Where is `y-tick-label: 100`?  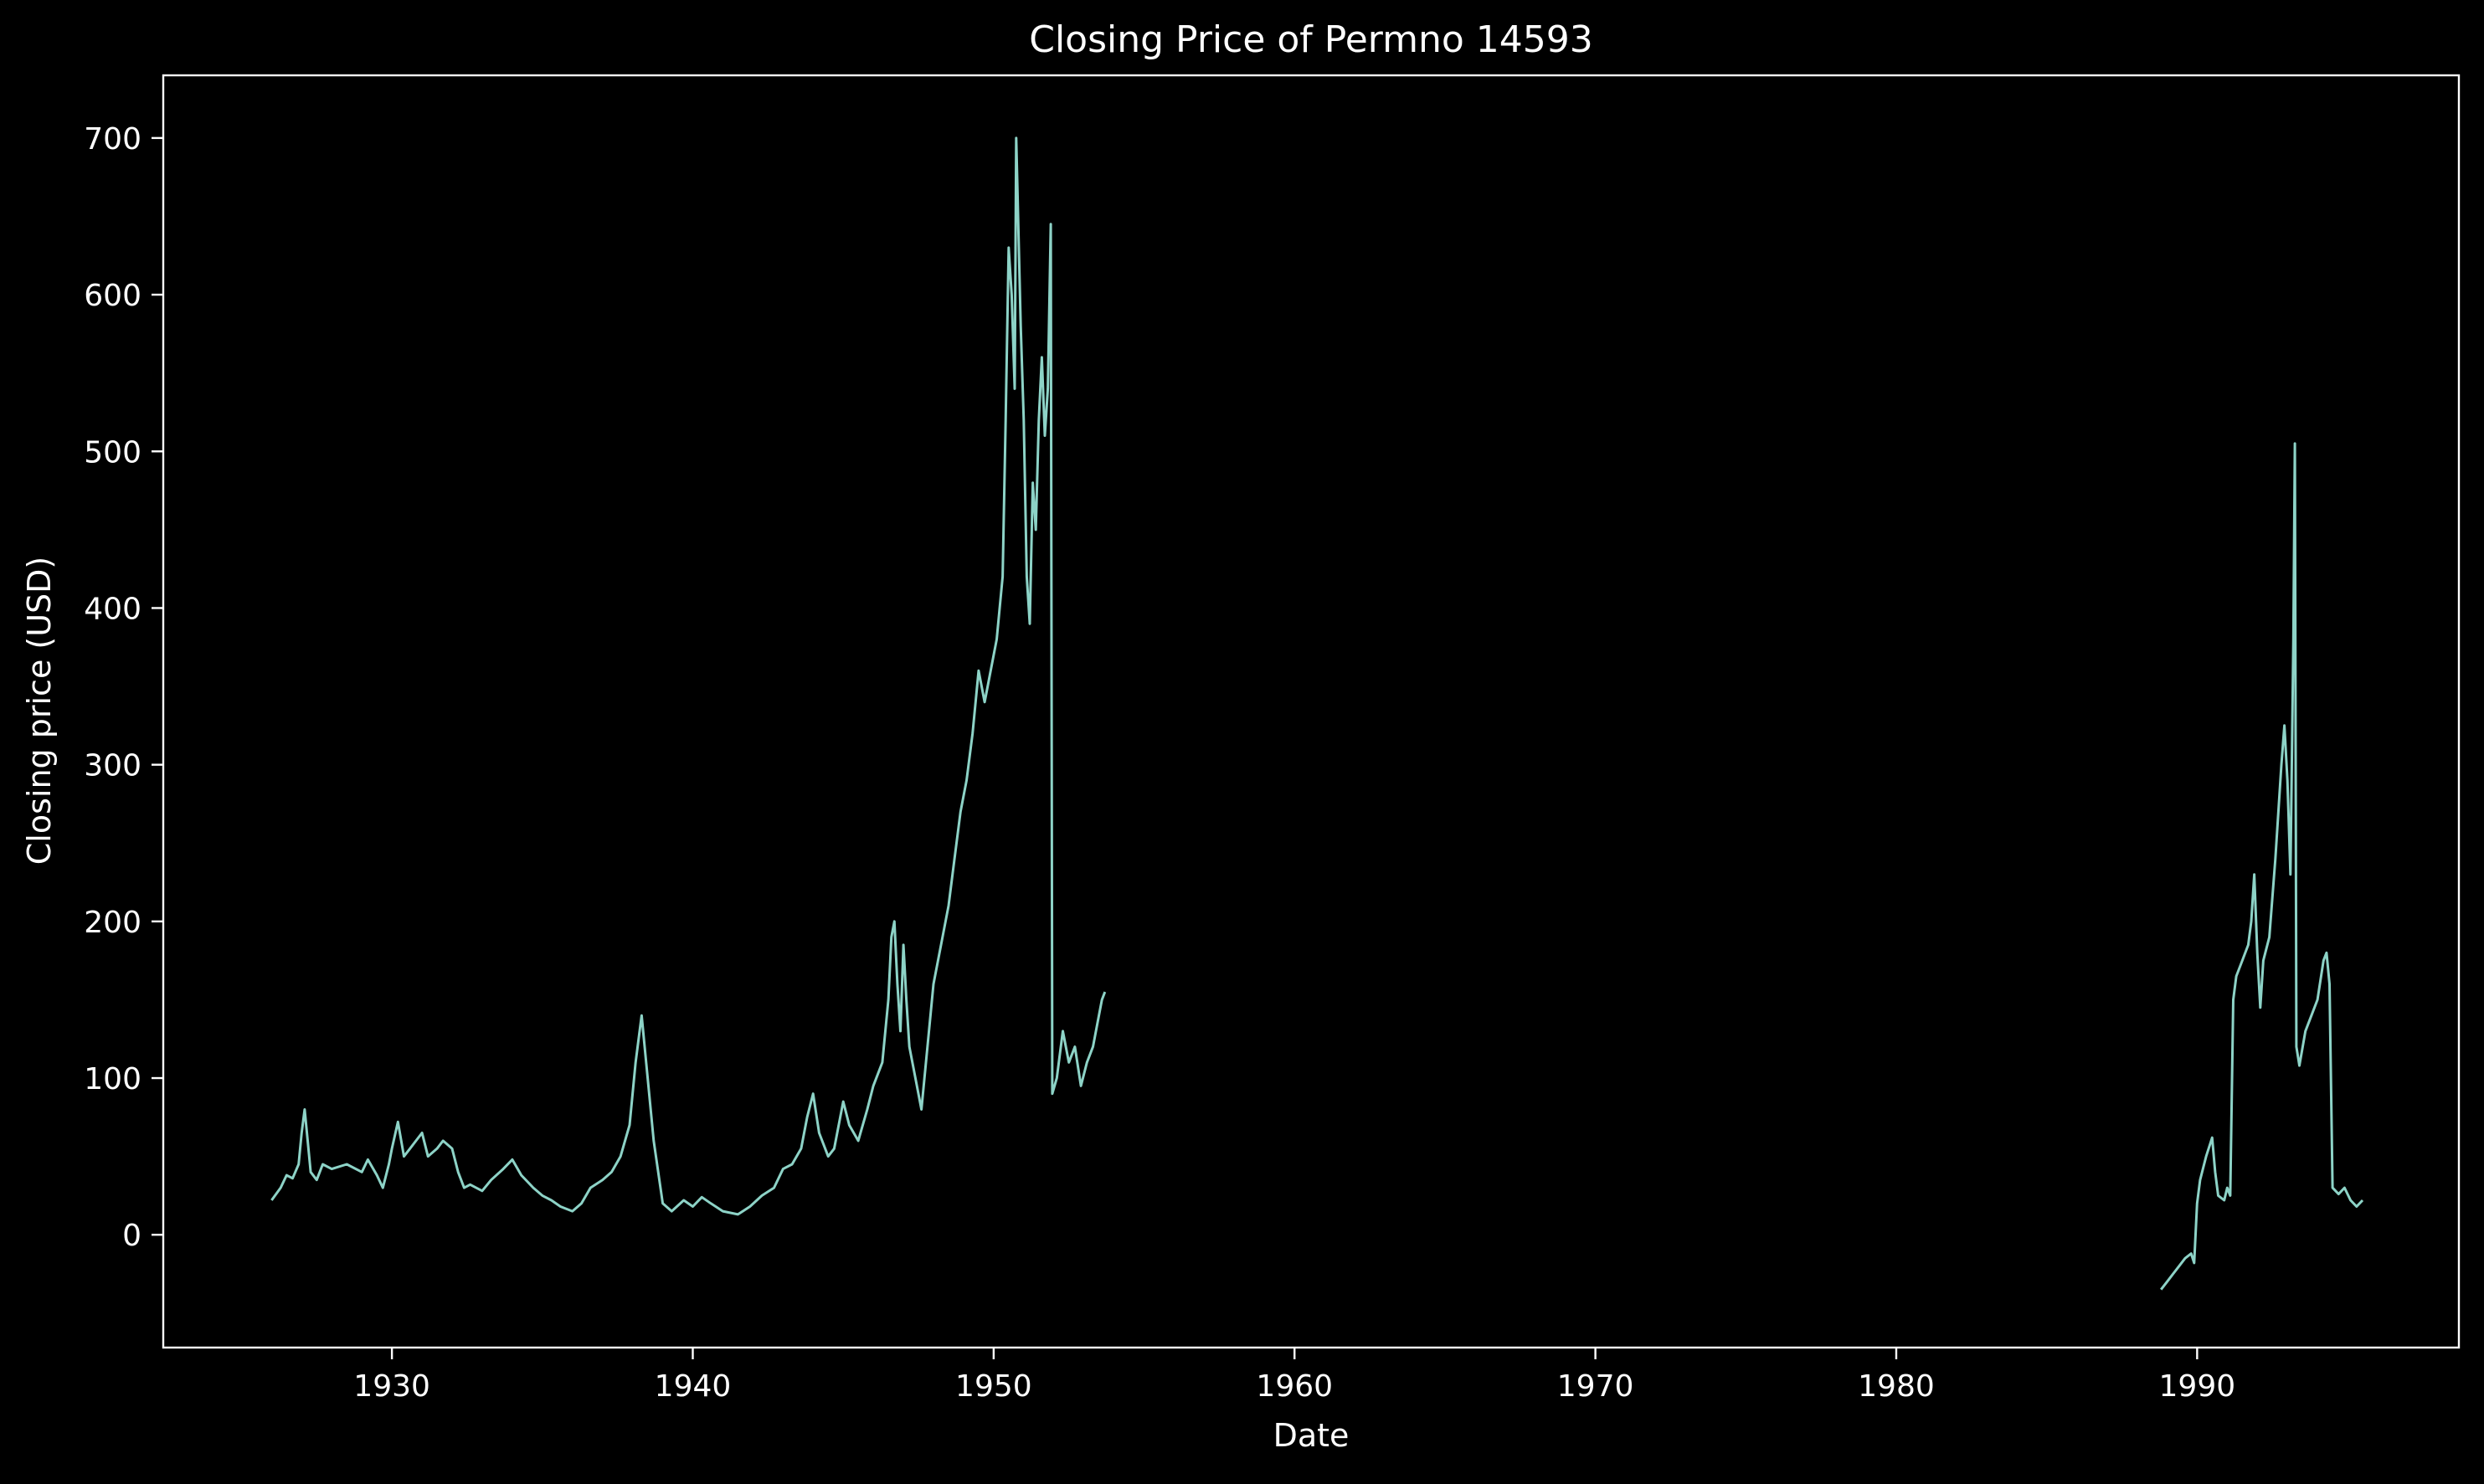
y-tick-label: 100 is located at coordinates (112, 1079).